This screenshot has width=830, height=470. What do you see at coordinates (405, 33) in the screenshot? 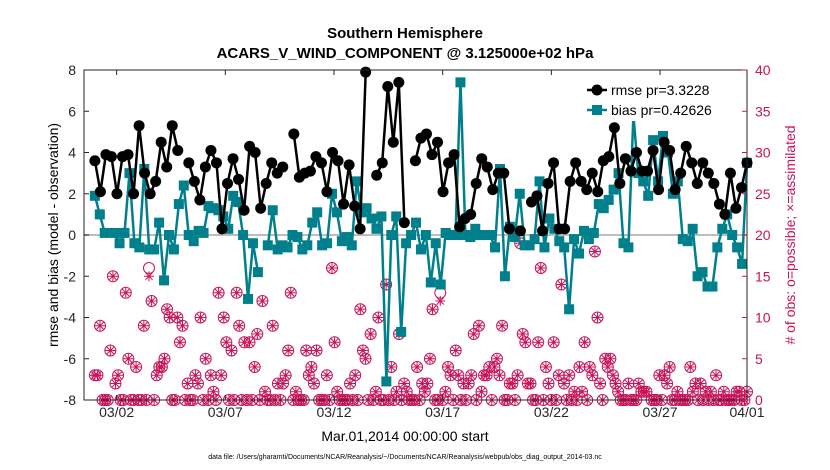
I see `chart-title: Southern Hemisphere` at bounding box center [405, 33].